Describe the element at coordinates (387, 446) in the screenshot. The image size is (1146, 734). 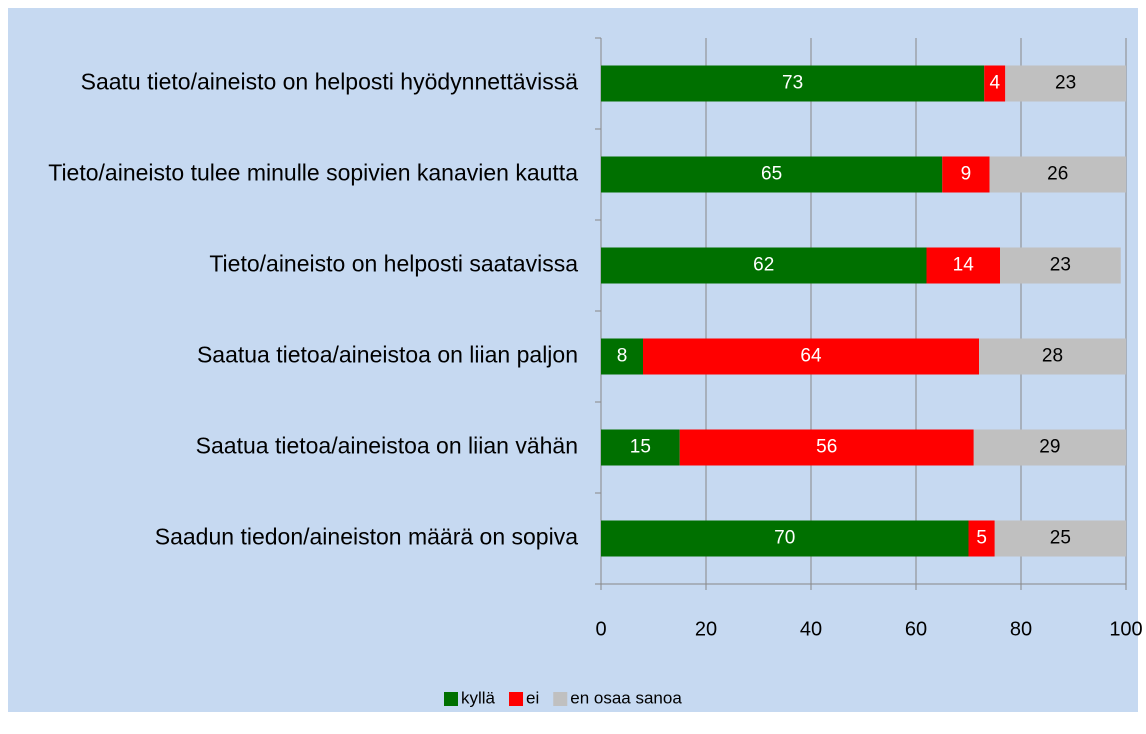
I see `y-tick-label: Saatua tietoa/aineistoa on liian vähän` at that location.